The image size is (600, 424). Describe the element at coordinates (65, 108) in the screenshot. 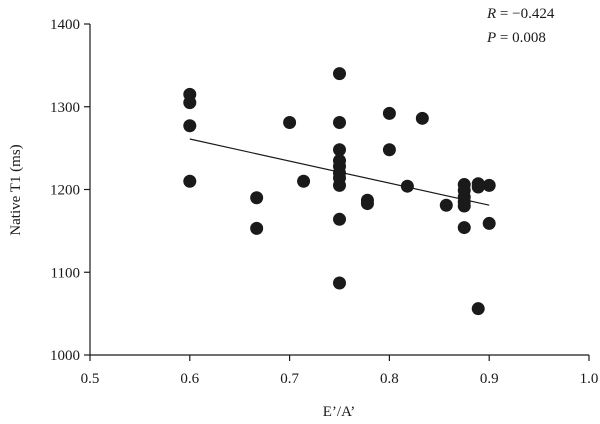

I see `y-tick-label: 1300` at that location.